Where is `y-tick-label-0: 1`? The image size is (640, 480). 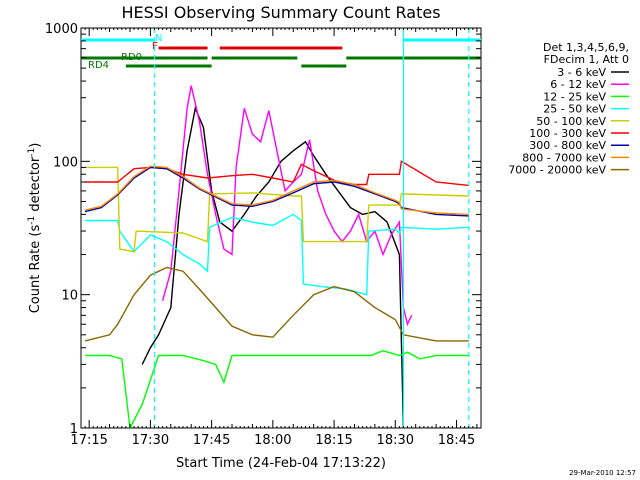 y-tick-label-0: 1 is located at coordinates (74, 429).